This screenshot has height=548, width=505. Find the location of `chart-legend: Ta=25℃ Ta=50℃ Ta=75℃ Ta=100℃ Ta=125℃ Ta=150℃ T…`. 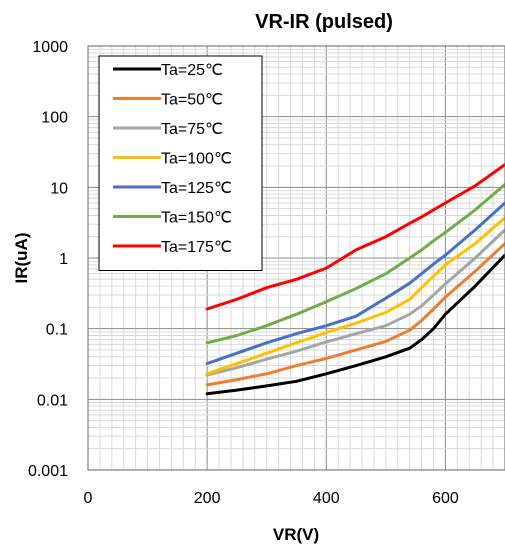

chart-legend: Ta=25℃ Ta=50℃ Ta=75℃ Ta=100℃ Ta=125℃ Ta=150℃ T… is located at coordinates (180, 163).